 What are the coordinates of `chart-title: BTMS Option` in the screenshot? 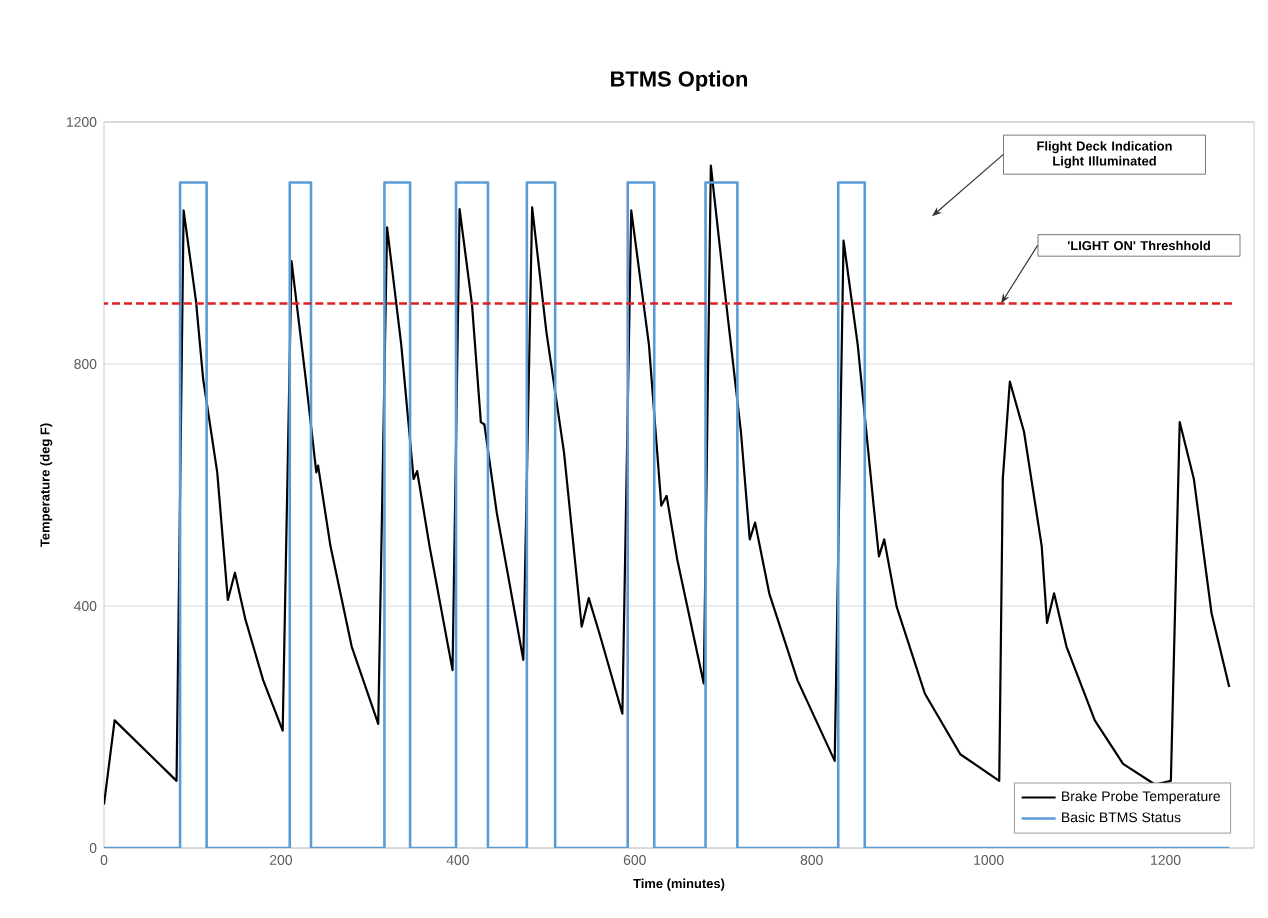 It's located at (679, 80).